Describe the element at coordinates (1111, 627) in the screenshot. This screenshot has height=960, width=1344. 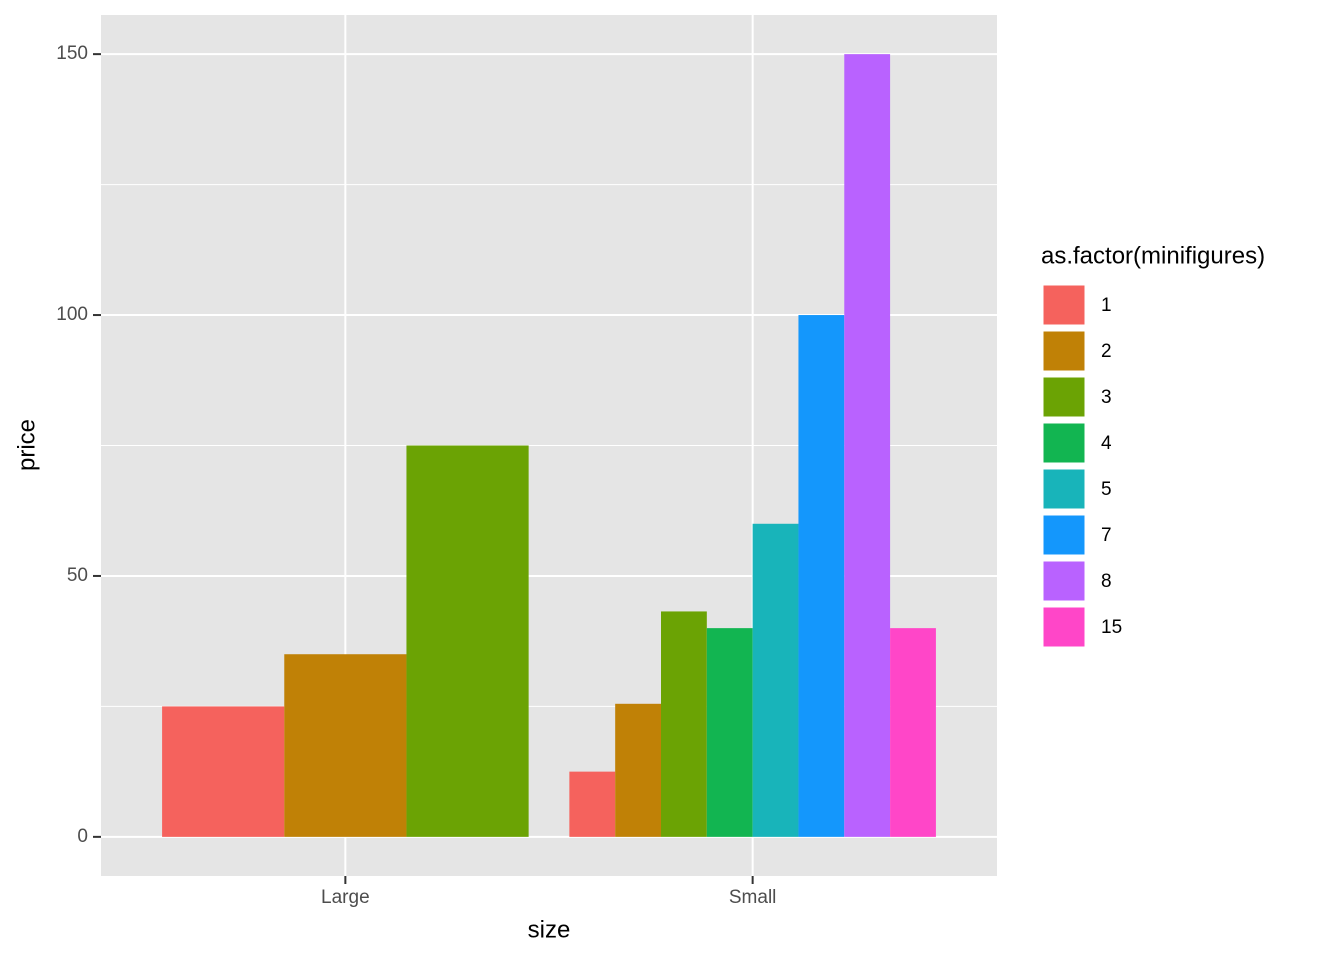
I see `legend-label: 15` at that location.